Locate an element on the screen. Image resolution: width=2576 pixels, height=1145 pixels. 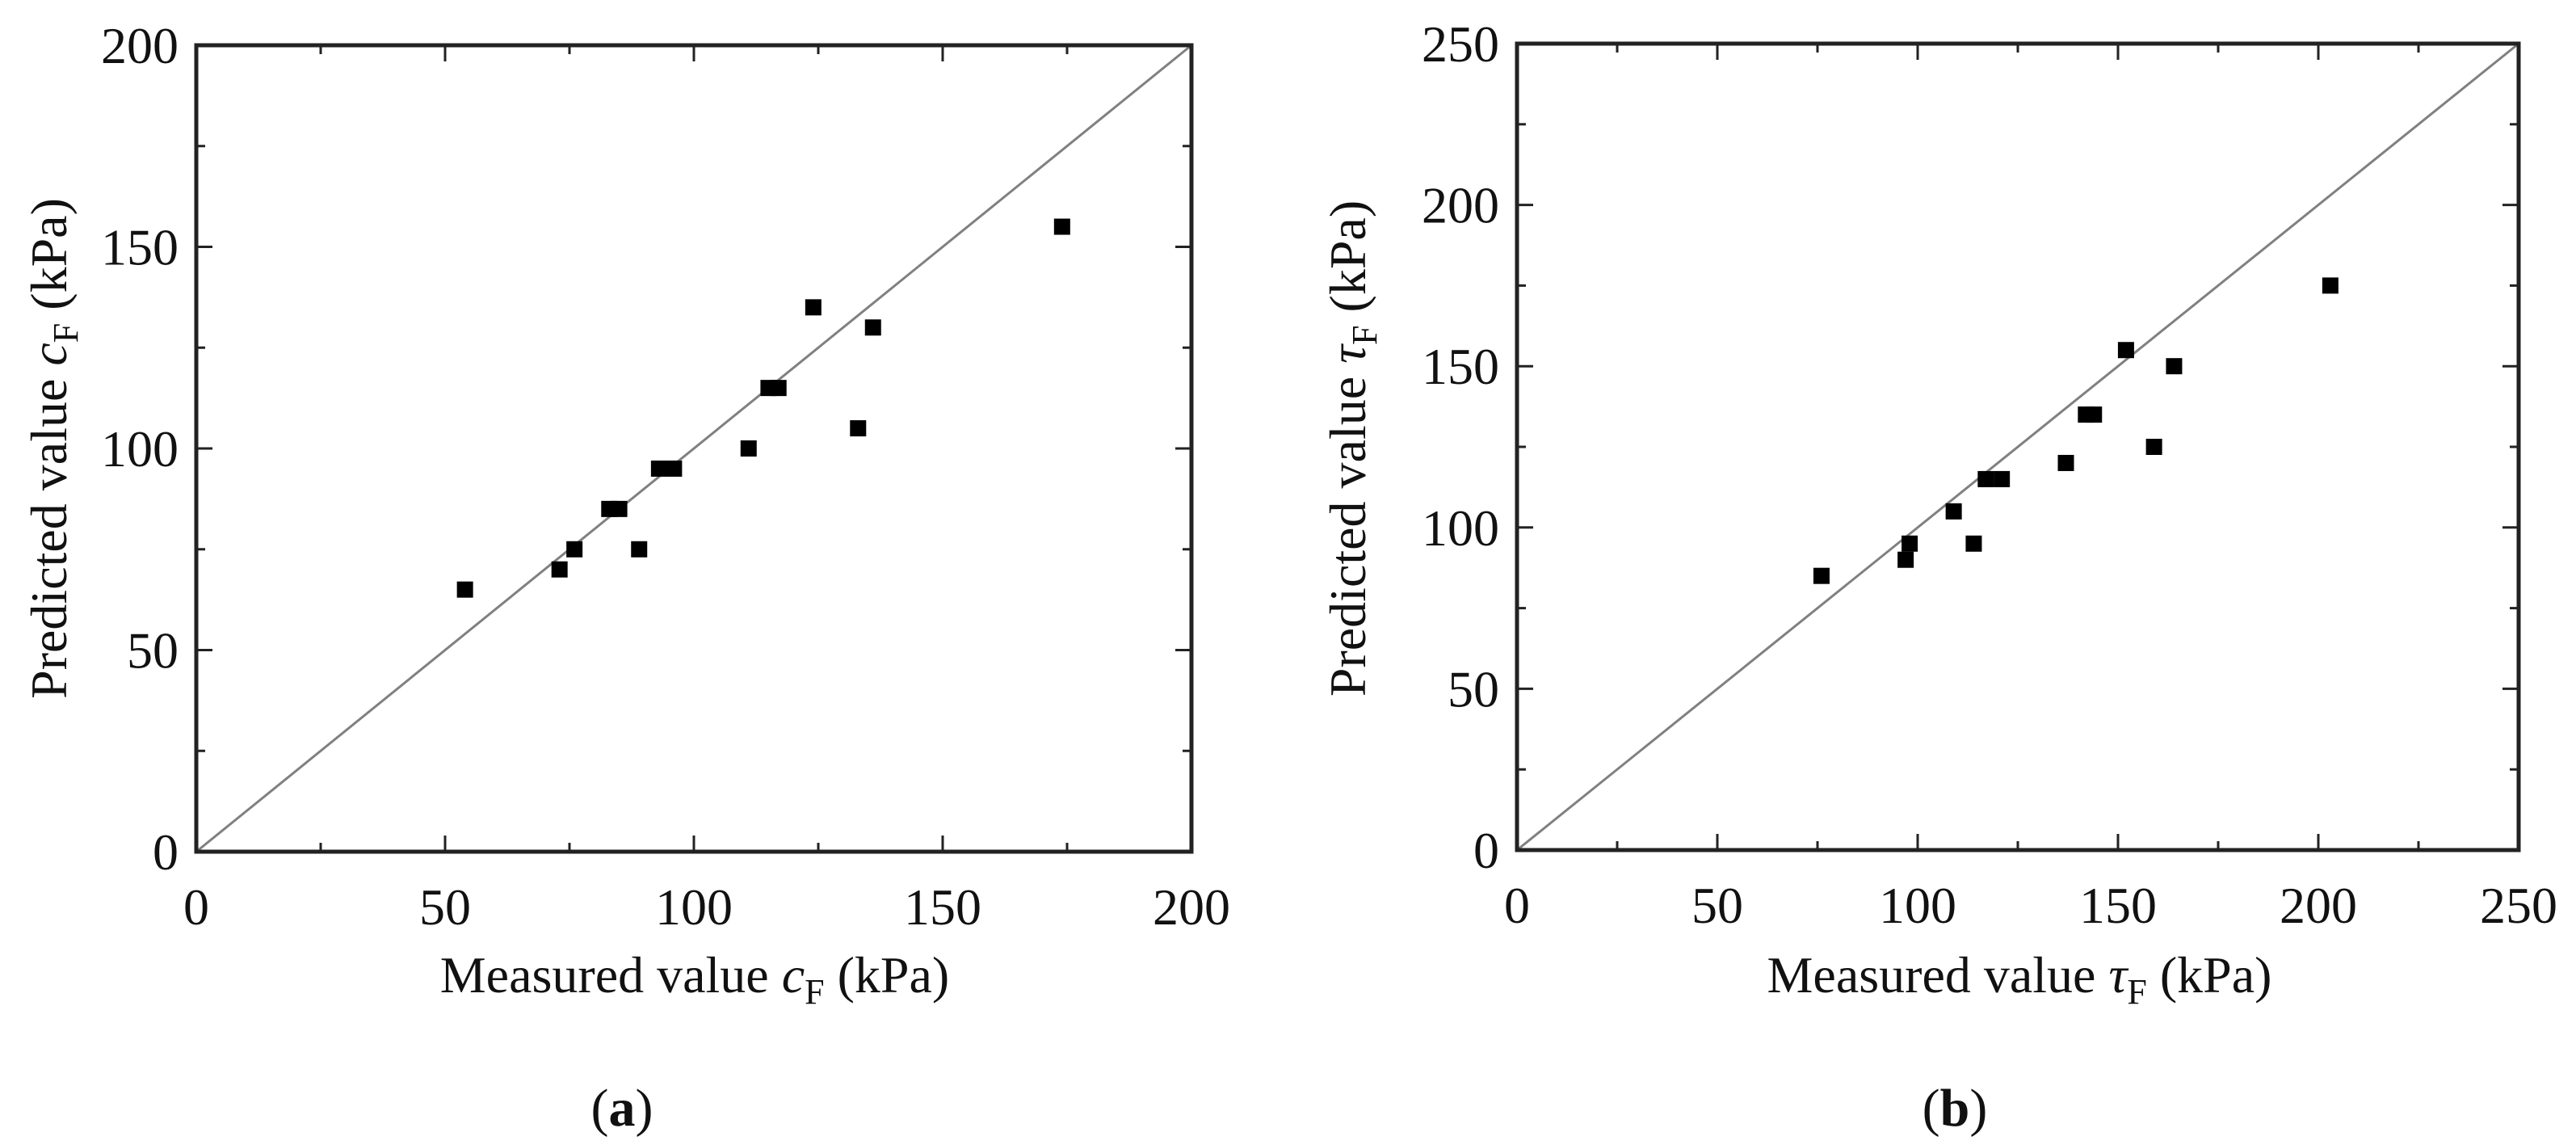
y-tick-labels: 0 50 100 150 200 is located at coordinates (140, 449).